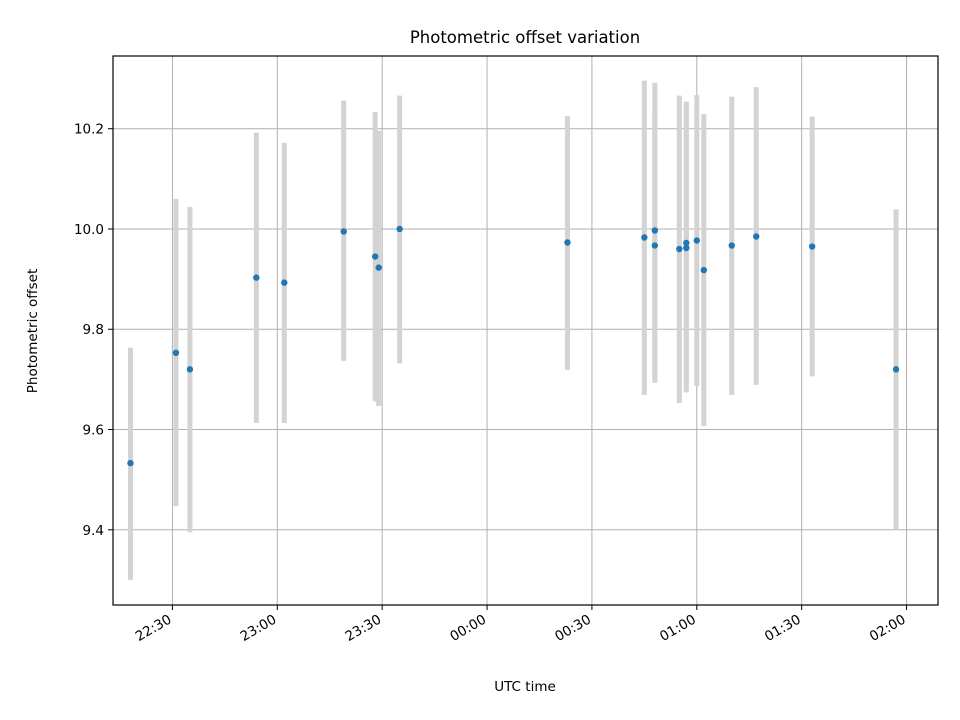 This screenshot has height=720, width=960. What do you see at coordinates (521, 625) in the screenshot?
I see `x-axis: 22:30 23:00 23:30 00:00 00:30 01:00 01:30 02:00` at bounding box center [521, 625].